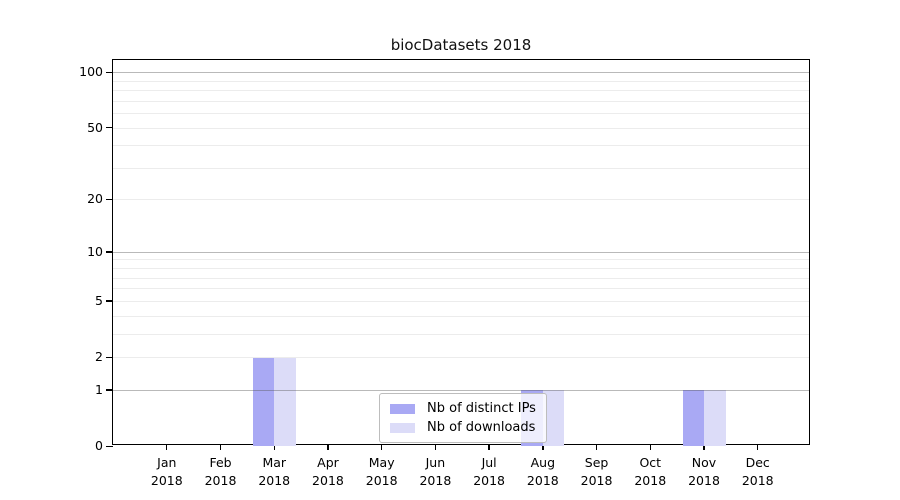 This screenshot has height=500, width=900. I want to click on x-label-month: Jan, so click(167, 462).